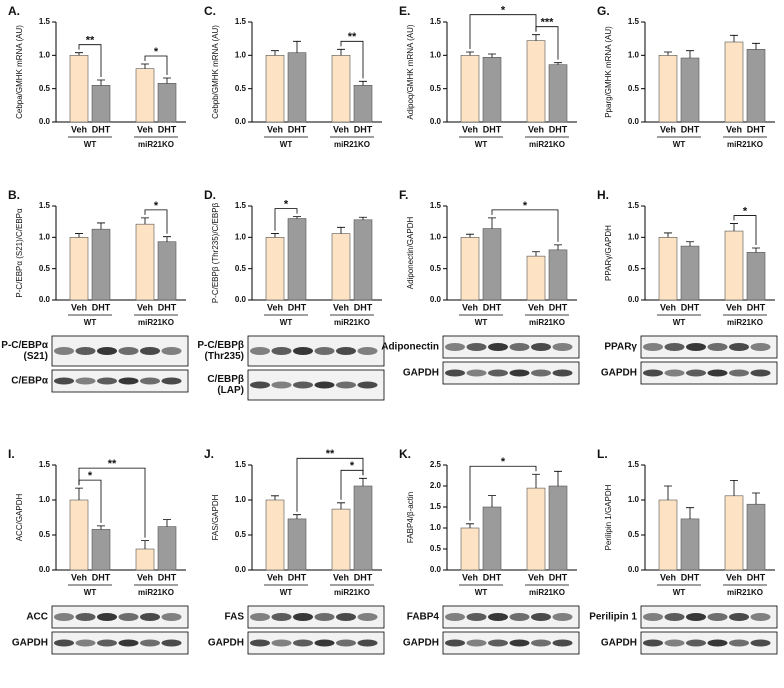 The width and height of the screenshot is (784, 688). Describe the element at coordinates (215, 72) in the screenshot. I see `y-axis-label: Cebpb/GMHK mRNA (AU)` at that location.